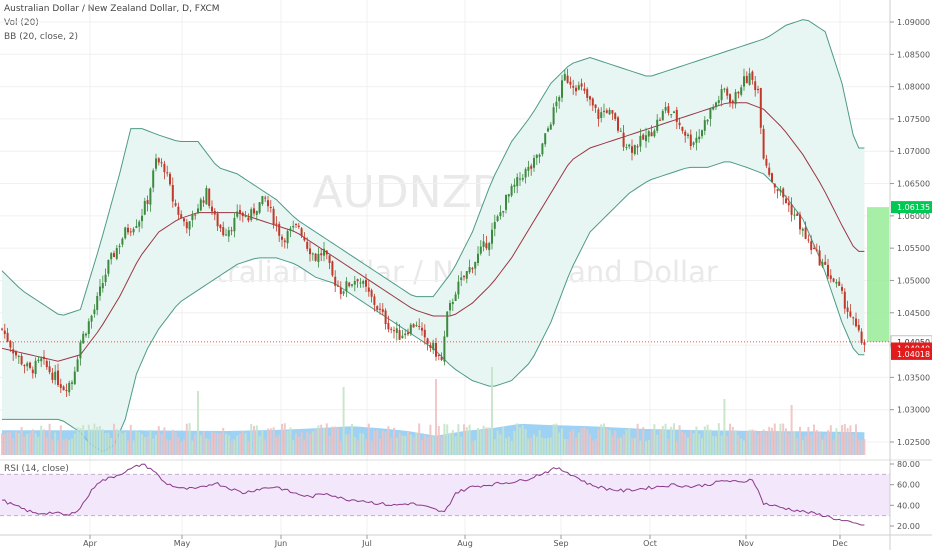  What do you see at coordinates (445, 495) in the screenshot?
I see `rsi-band` at bounding box center [445, 495].